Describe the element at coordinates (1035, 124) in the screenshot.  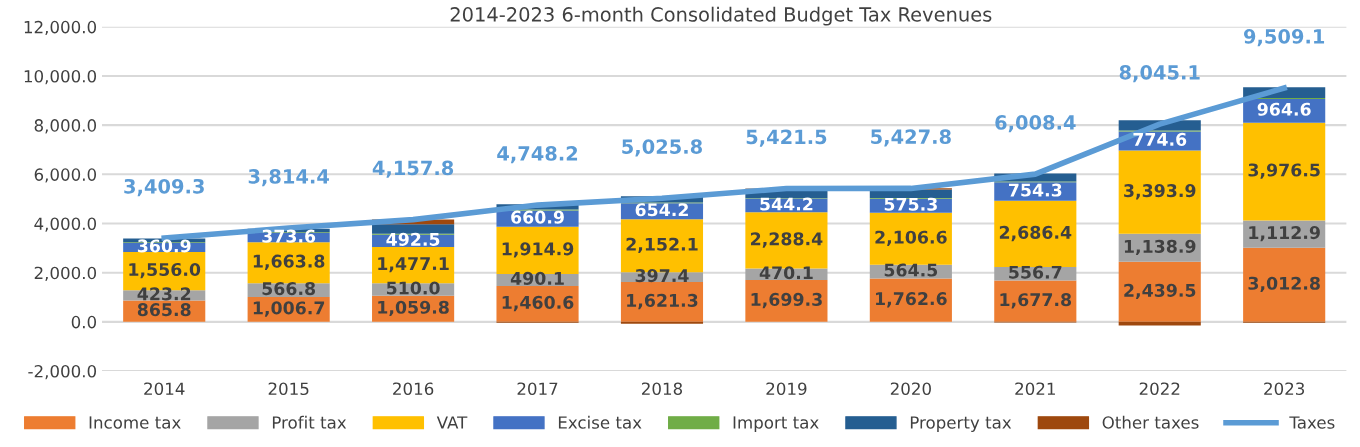
I see `data-label: 6,008.4` at that location.